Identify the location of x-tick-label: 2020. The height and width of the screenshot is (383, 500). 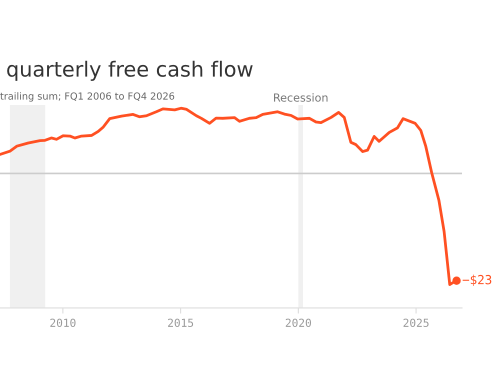
(299, 323).